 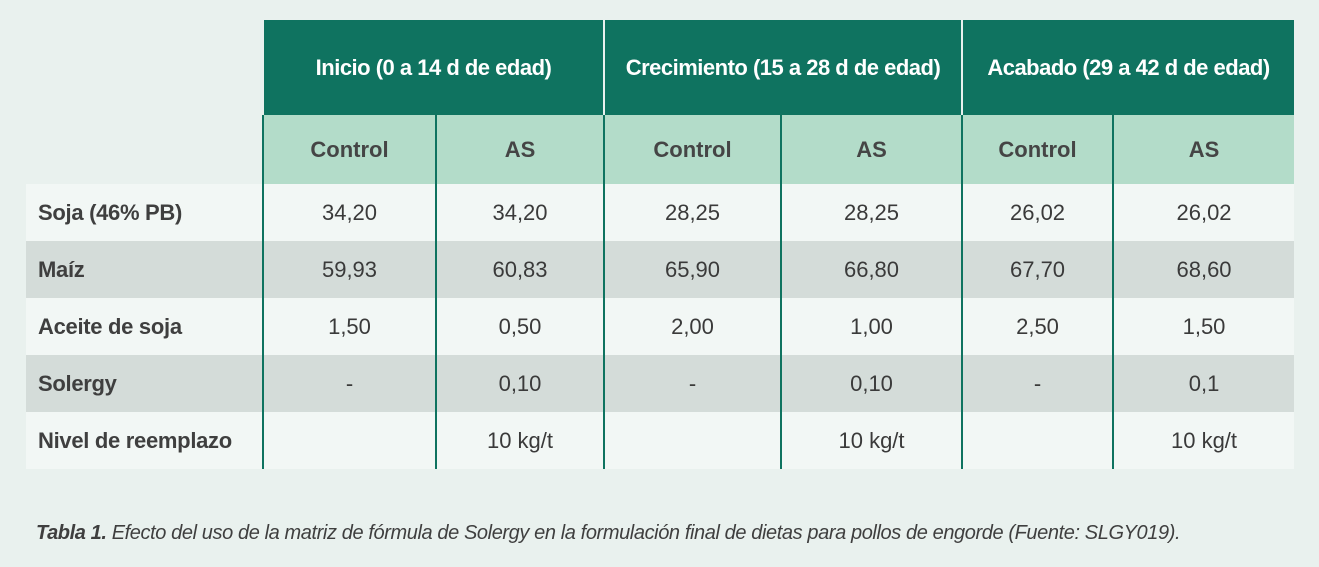 I want to click on group-header-inicio: Inicio (0 a 14 d de edad), so click(x=433, y=67).